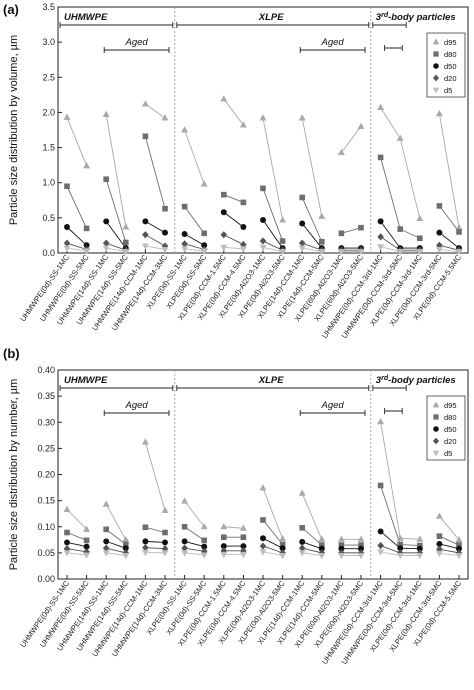 This screenshot has width=474, height=690. What do you see at coordinates (46, 475) in the screenshot?
I see `y-tick-label: 0.20` at bounding box center [46, 475].